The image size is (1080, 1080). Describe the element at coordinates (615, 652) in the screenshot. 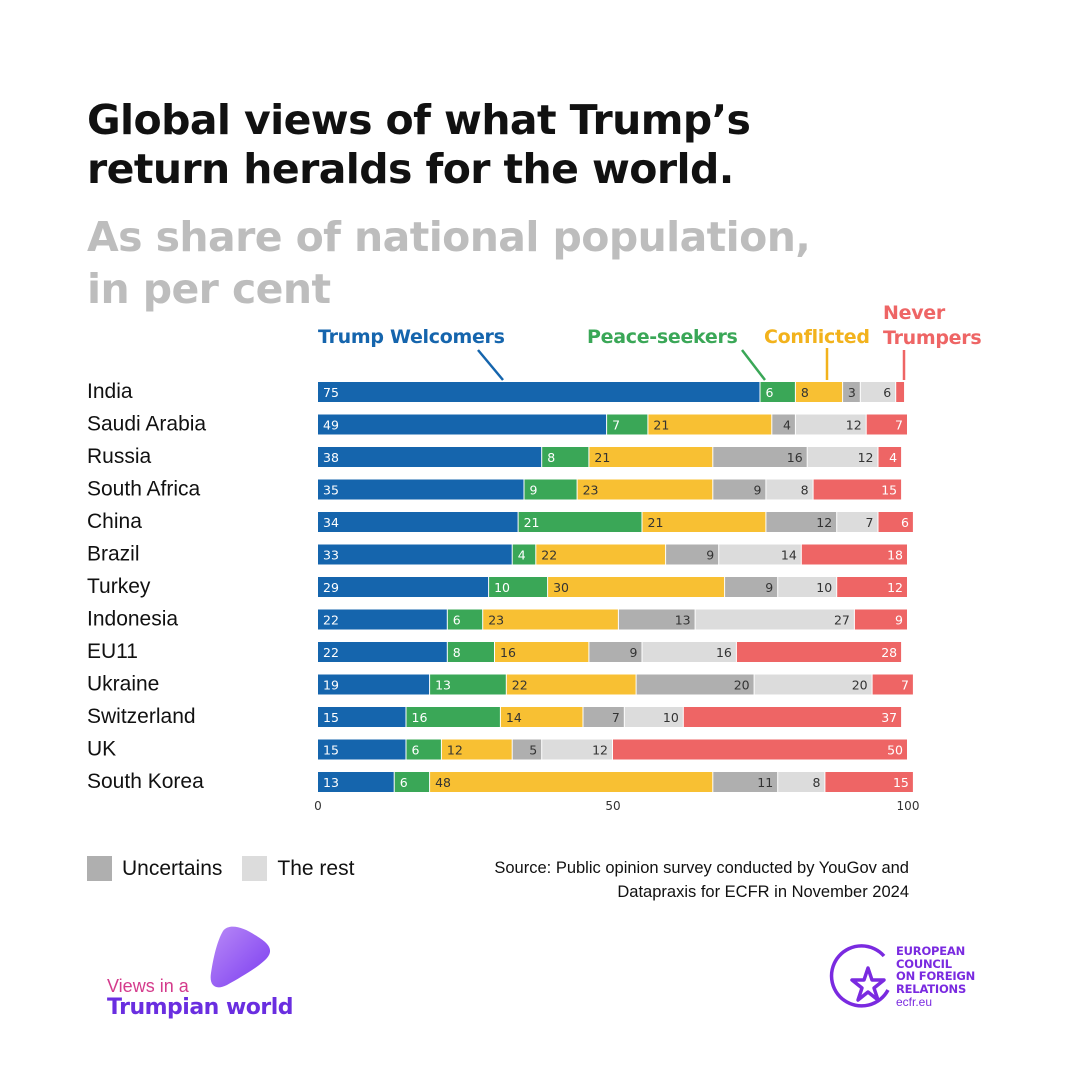

I see `bar-eu11-uncertains` at that location.